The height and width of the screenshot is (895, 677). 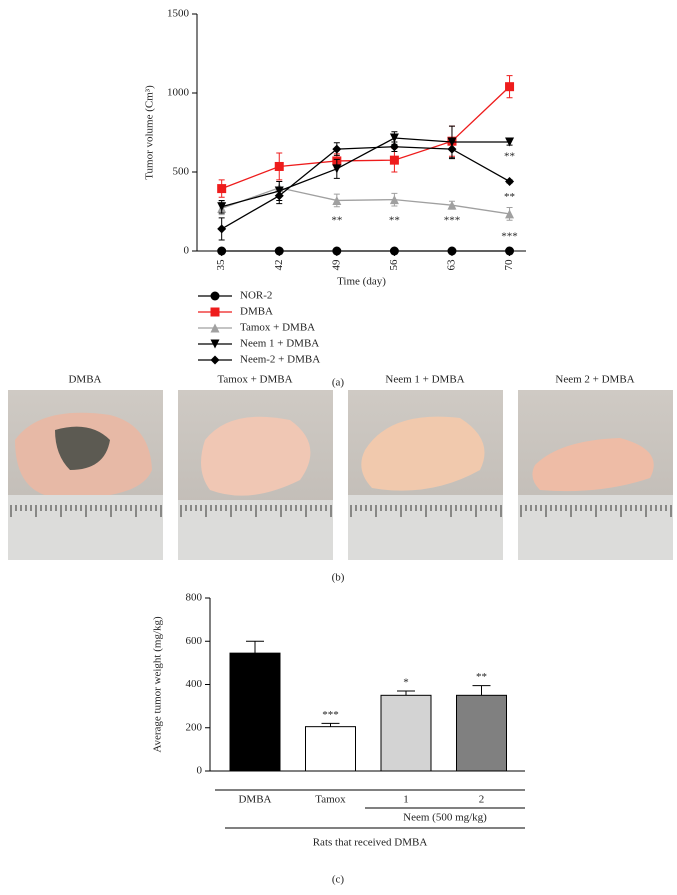 I want to click on y-tick-label: 1000, so click(x=178, y=93).